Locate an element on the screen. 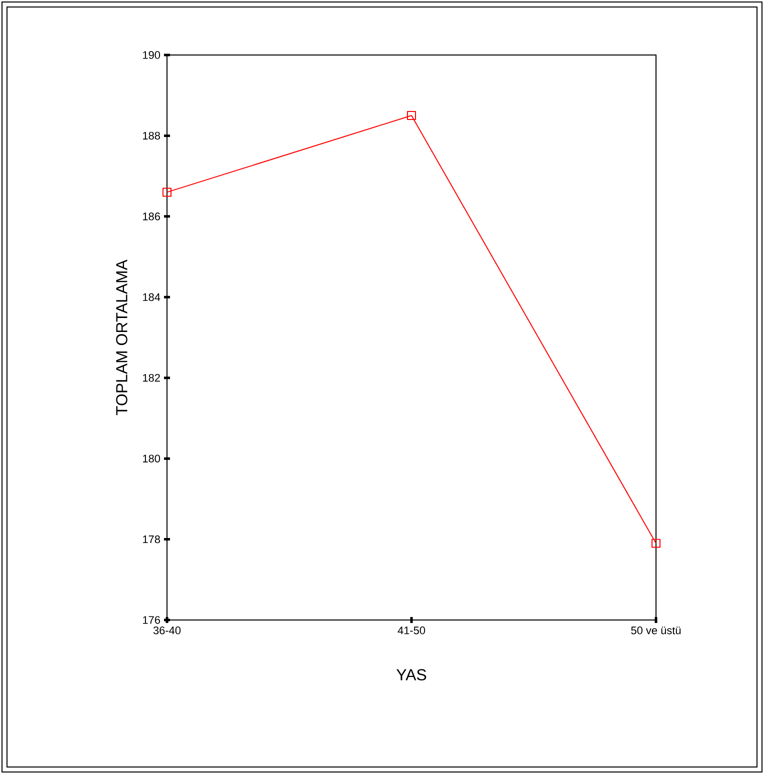 The width and height of the screenshot is (764, 774). x-tick-label: 36-40 is located at coordinates (167, 630).